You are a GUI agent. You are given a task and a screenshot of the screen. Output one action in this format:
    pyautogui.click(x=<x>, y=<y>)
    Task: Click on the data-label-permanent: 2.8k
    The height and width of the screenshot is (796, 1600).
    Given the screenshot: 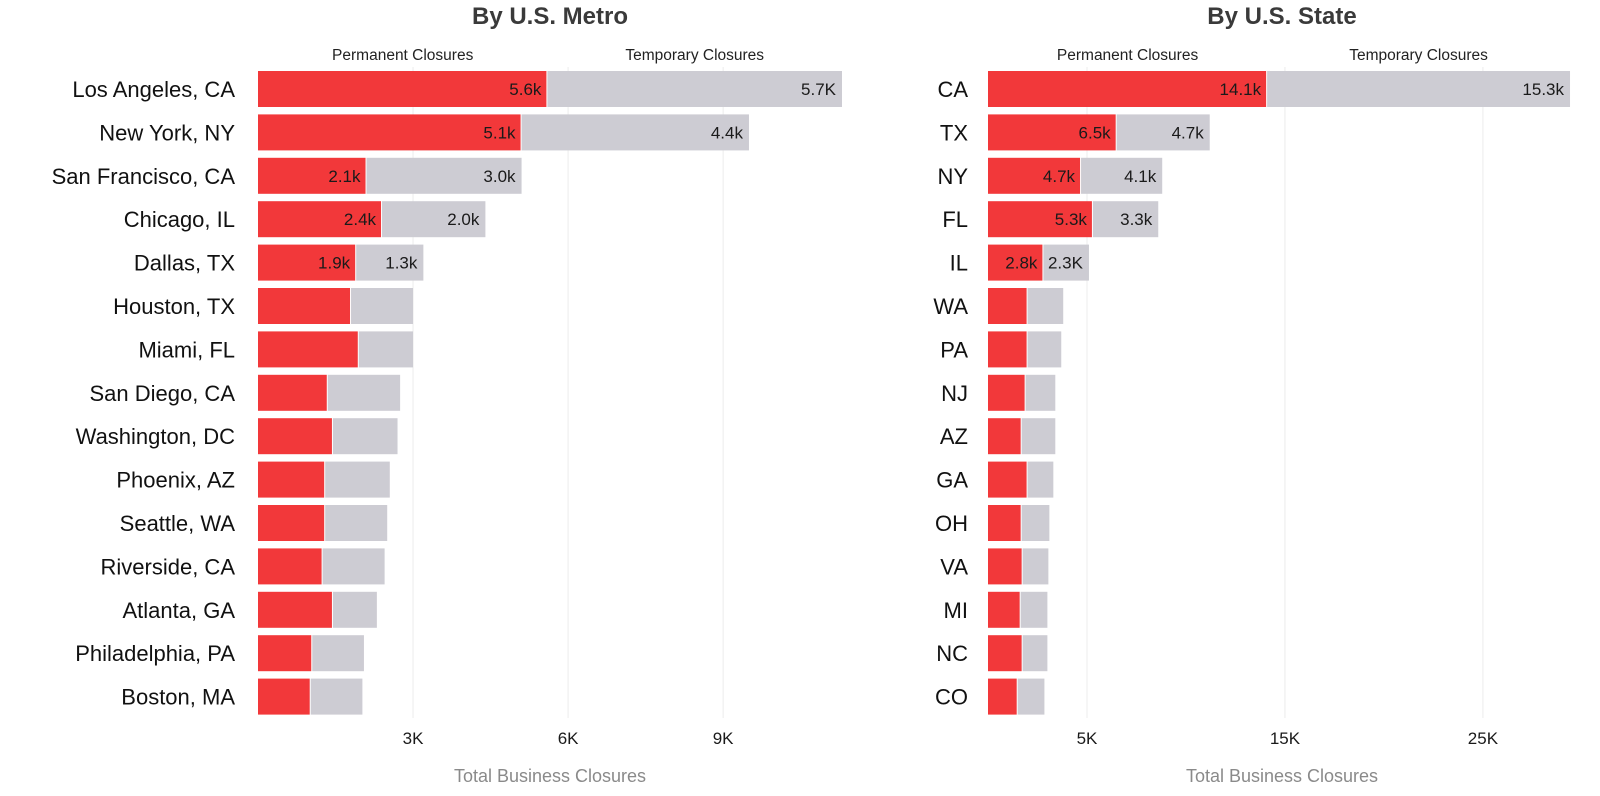 What is the action you would take?
    pyautogui.click(x=1021, y=263)
    